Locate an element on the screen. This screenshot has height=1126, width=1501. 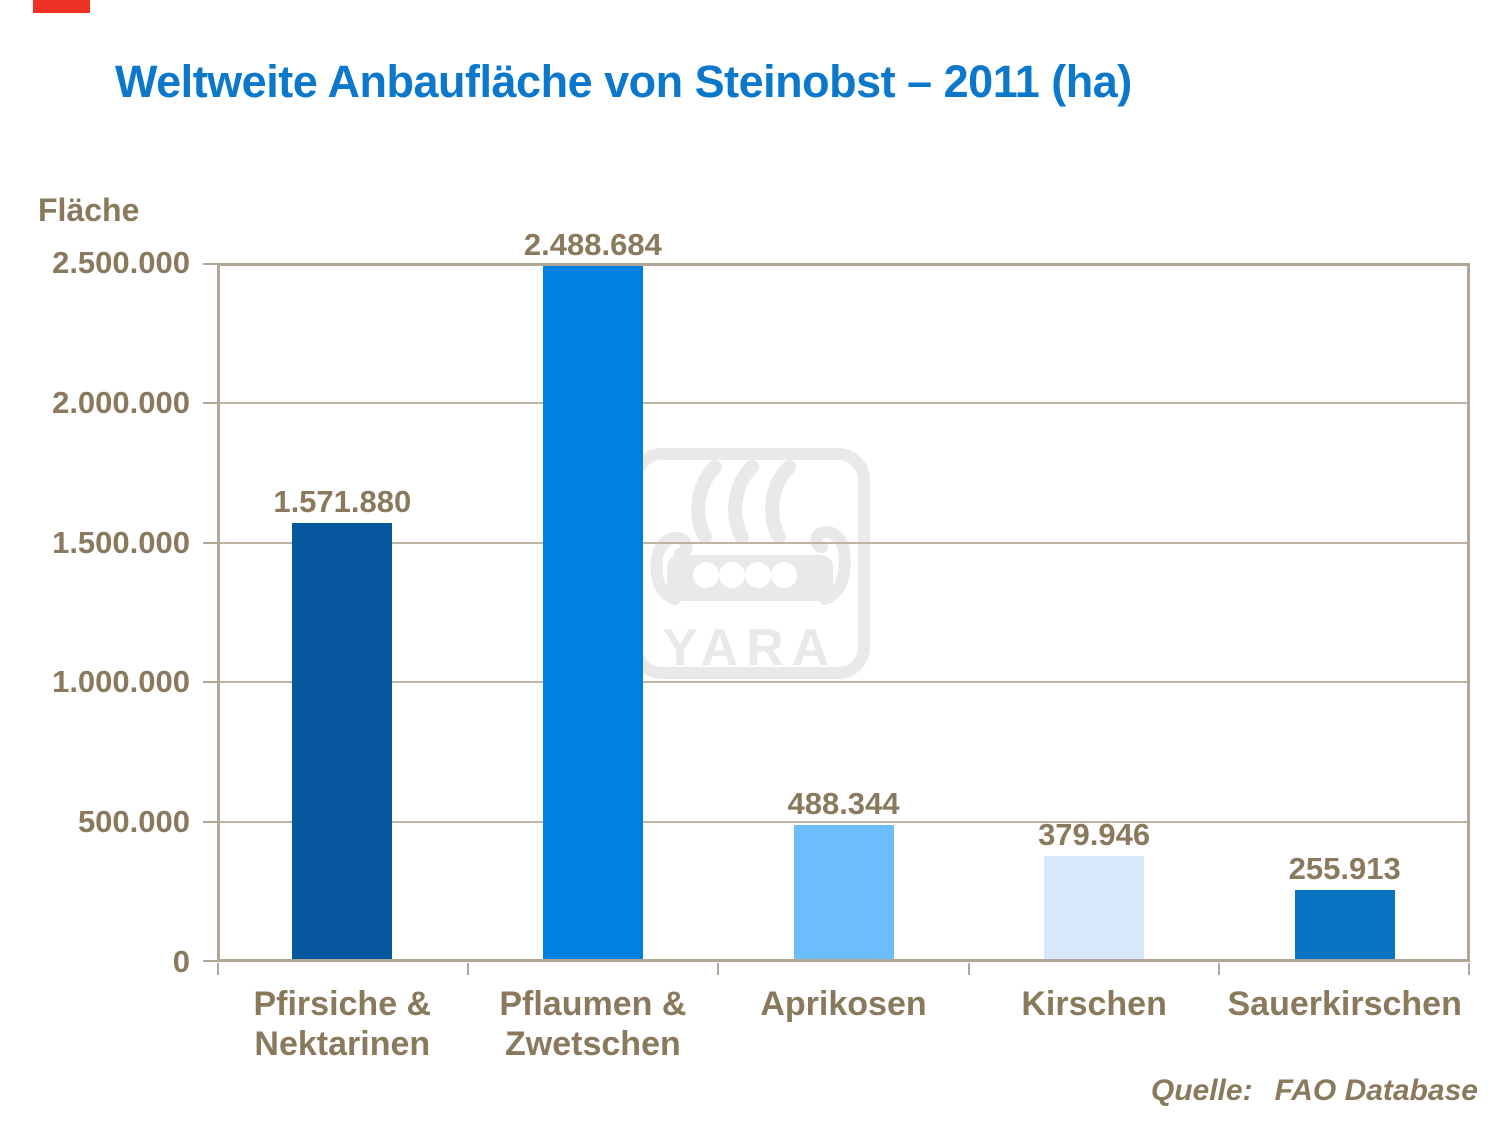
brand-accent-bar is located at coordinates (61, 6).